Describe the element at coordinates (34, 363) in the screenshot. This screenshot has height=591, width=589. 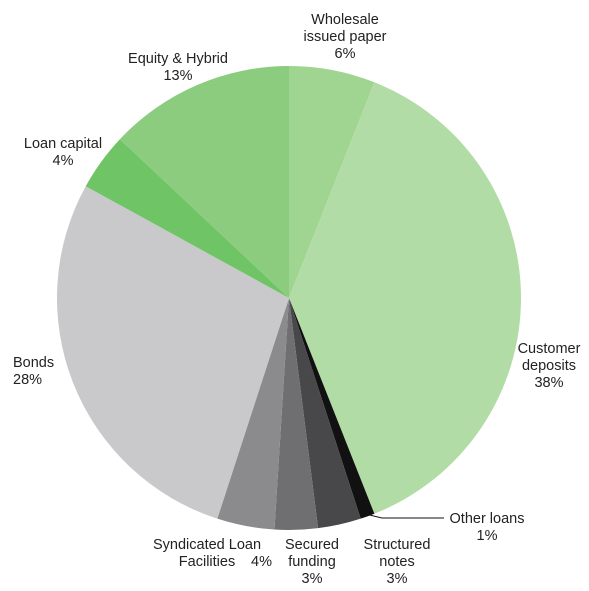
I see `label-name: Bonds` at that location.